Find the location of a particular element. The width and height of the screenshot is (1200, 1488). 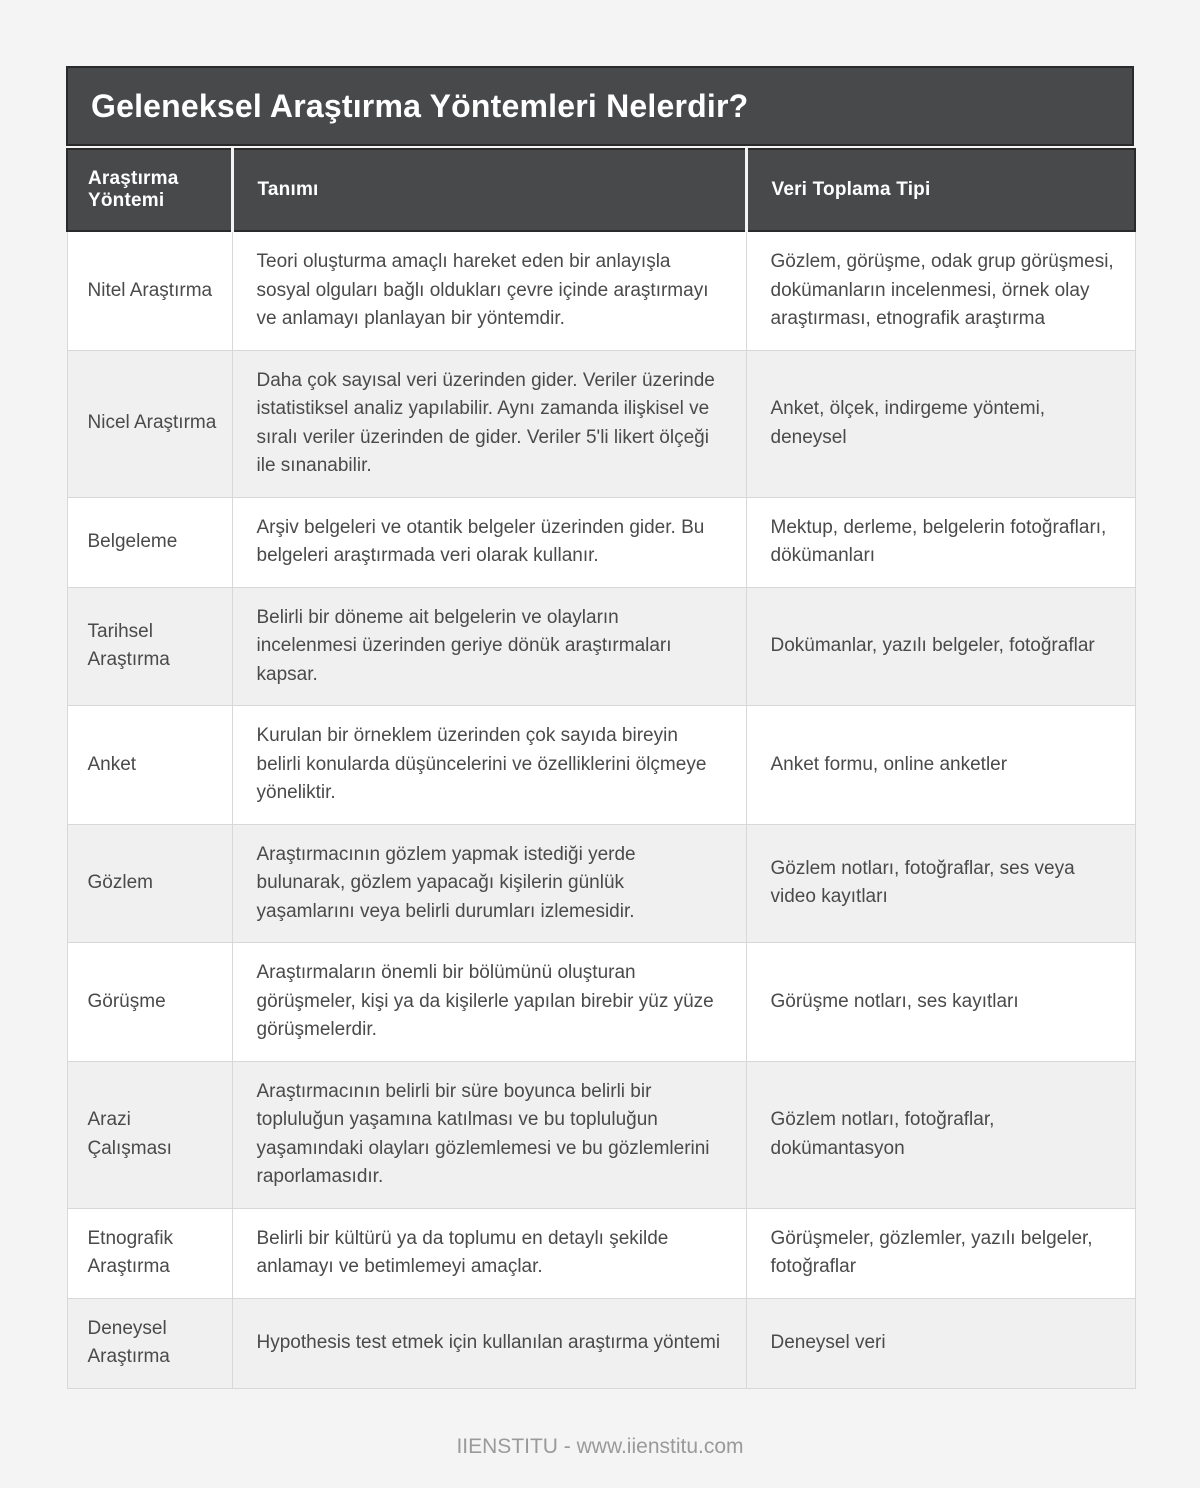

cell-method: Belgeleme is located at coordinates (149, 542).